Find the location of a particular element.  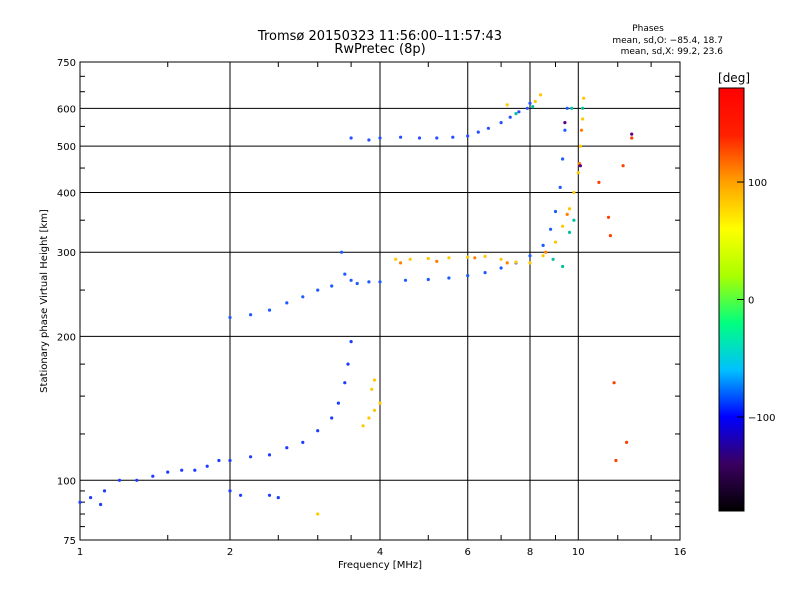

x-tick-label: 1 is located at coordinates (80, 552).